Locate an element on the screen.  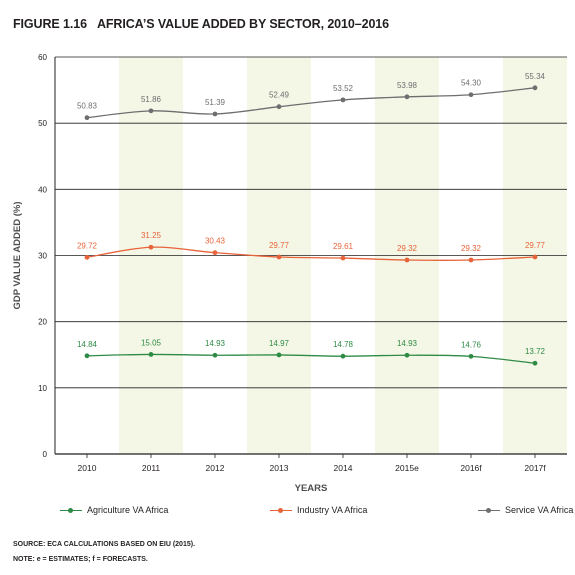
legend-label-industry: Industry VA Africa is located at coordinates (332, 510).